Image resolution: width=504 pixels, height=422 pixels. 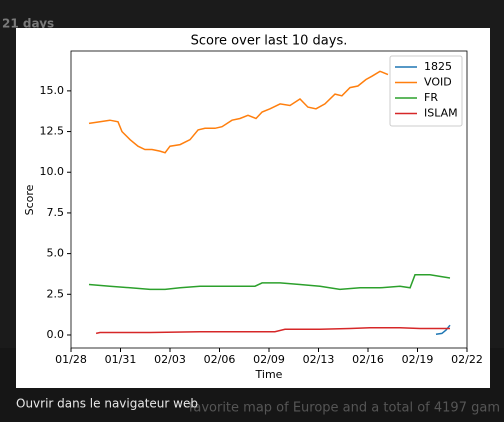 I want to click on y-tick-label: 10.0, so click(x=52, y=171).